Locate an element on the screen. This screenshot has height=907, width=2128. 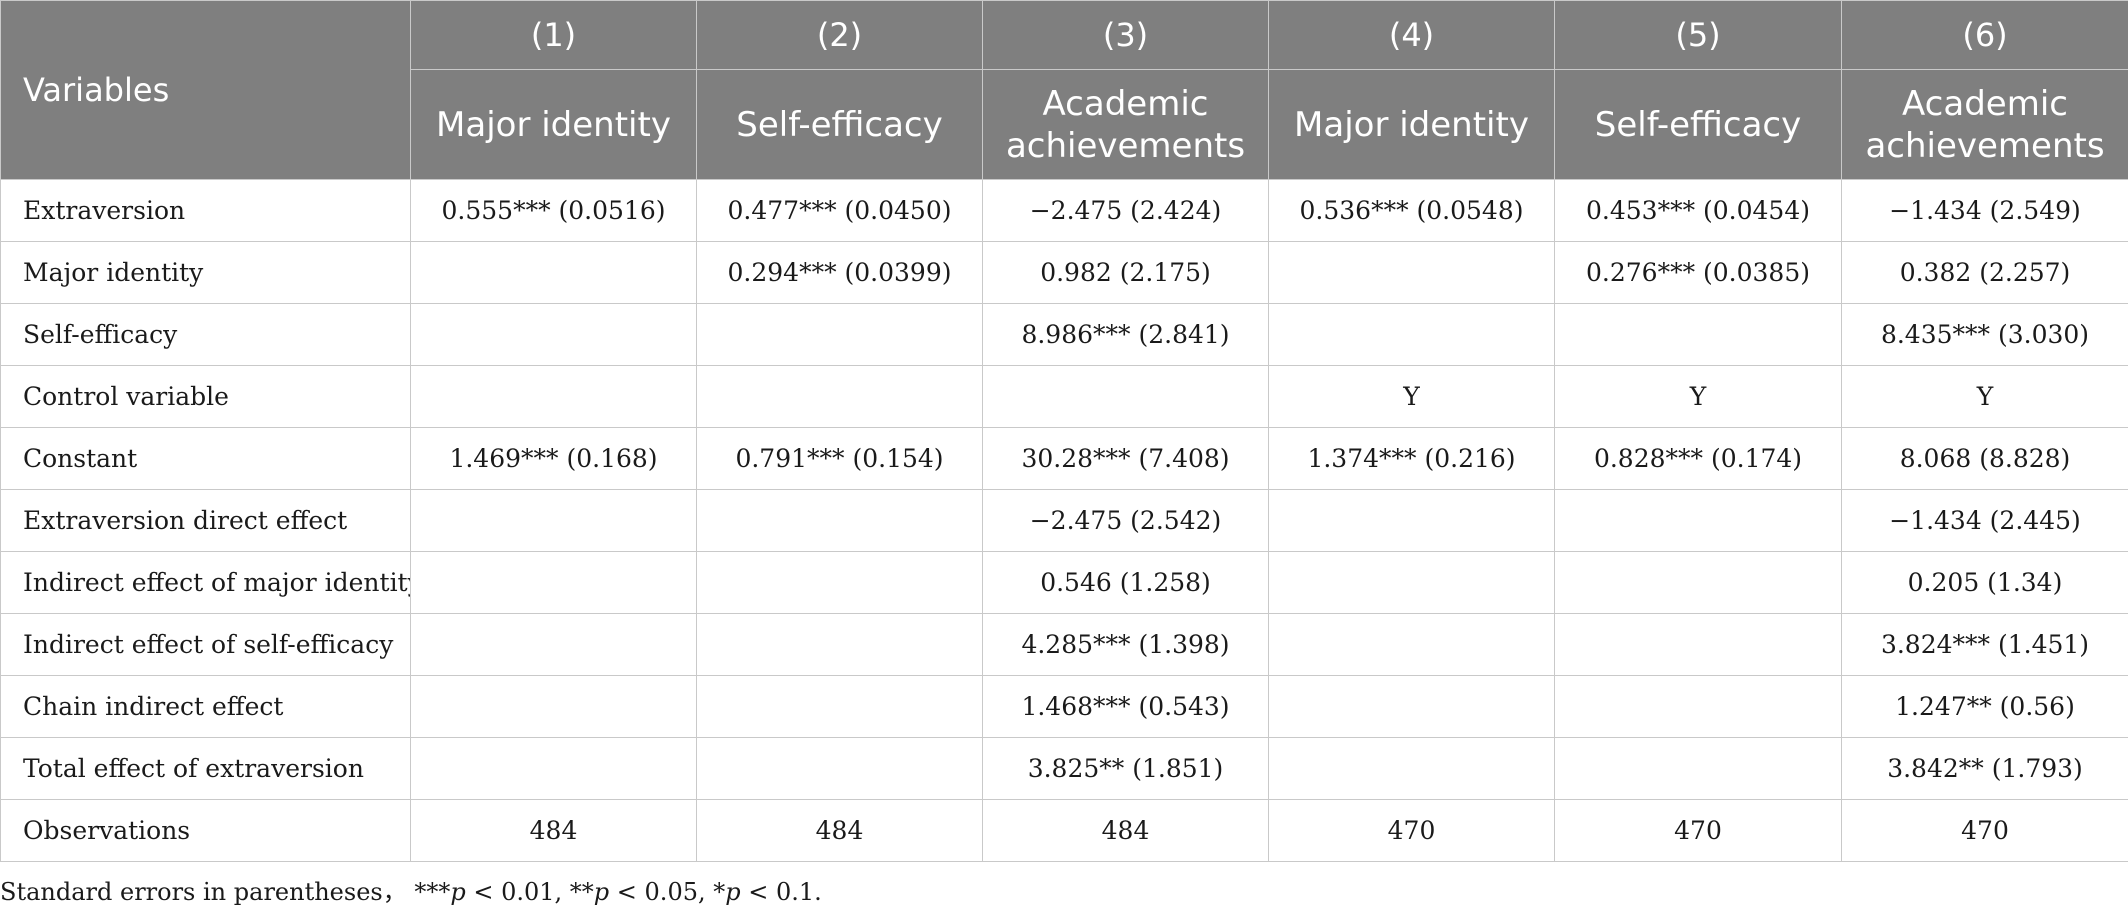
footnote-stars: ** is located at coordinates (582, 892).